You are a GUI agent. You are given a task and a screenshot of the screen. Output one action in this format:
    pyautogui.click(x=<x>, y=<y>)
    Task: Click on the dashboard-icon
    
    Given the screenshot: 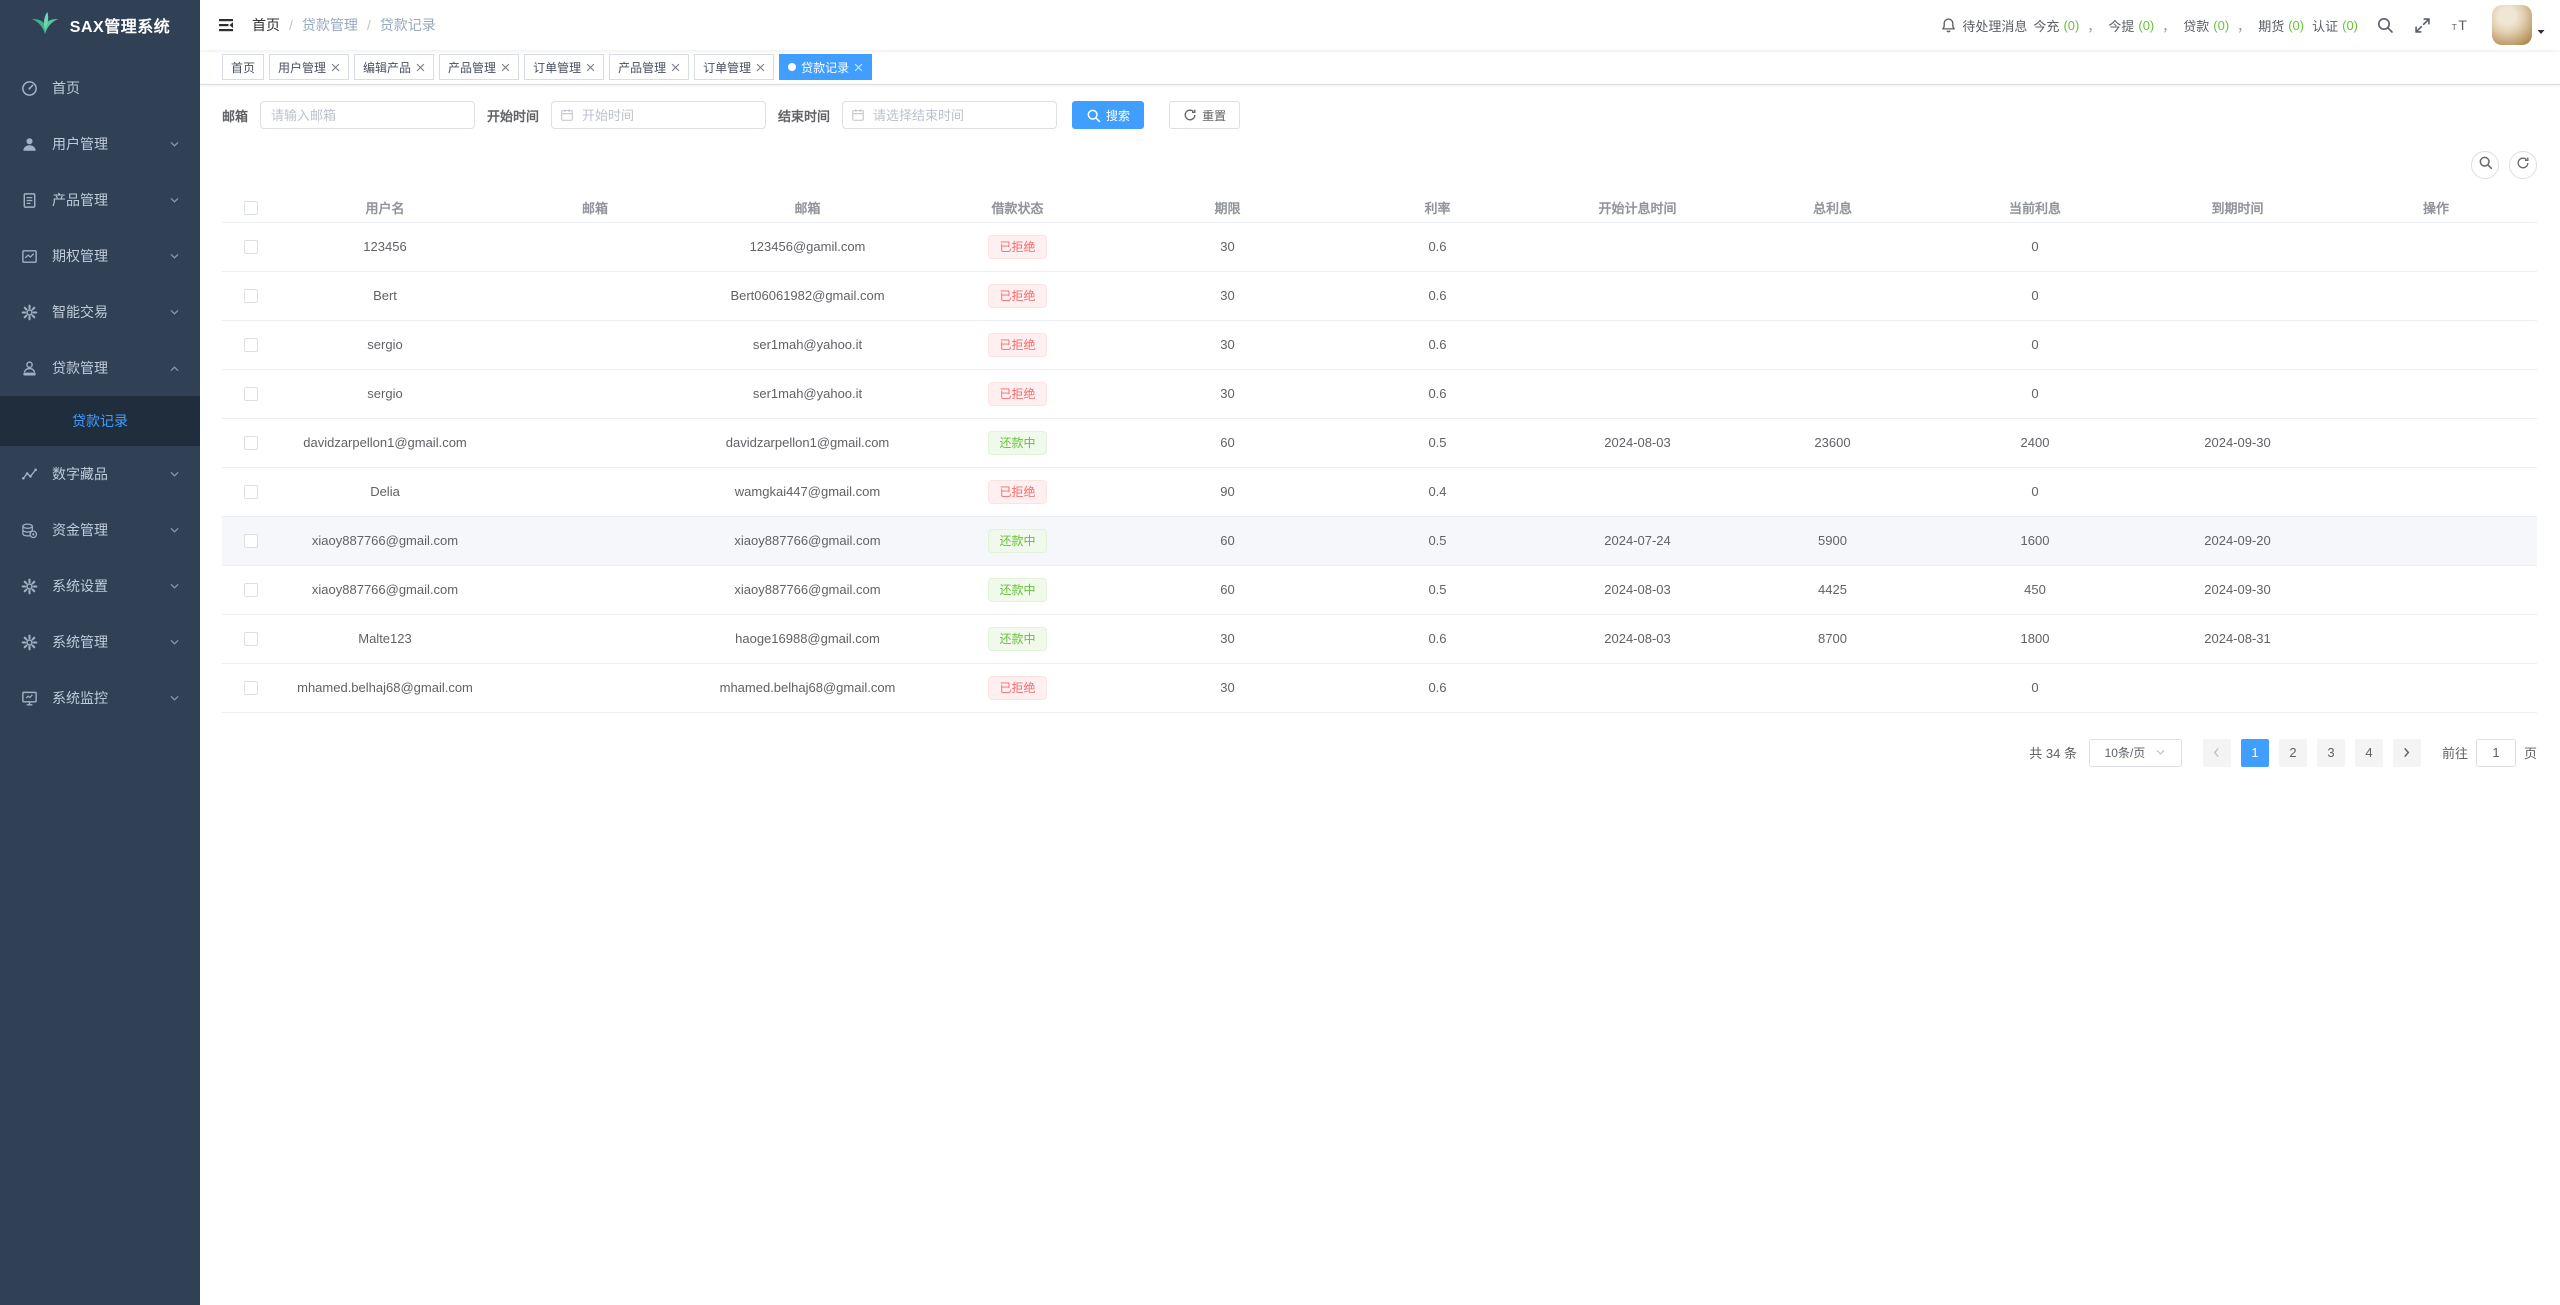 What is the action you would take?
    pyautogui.click(x=29, y=88)
    